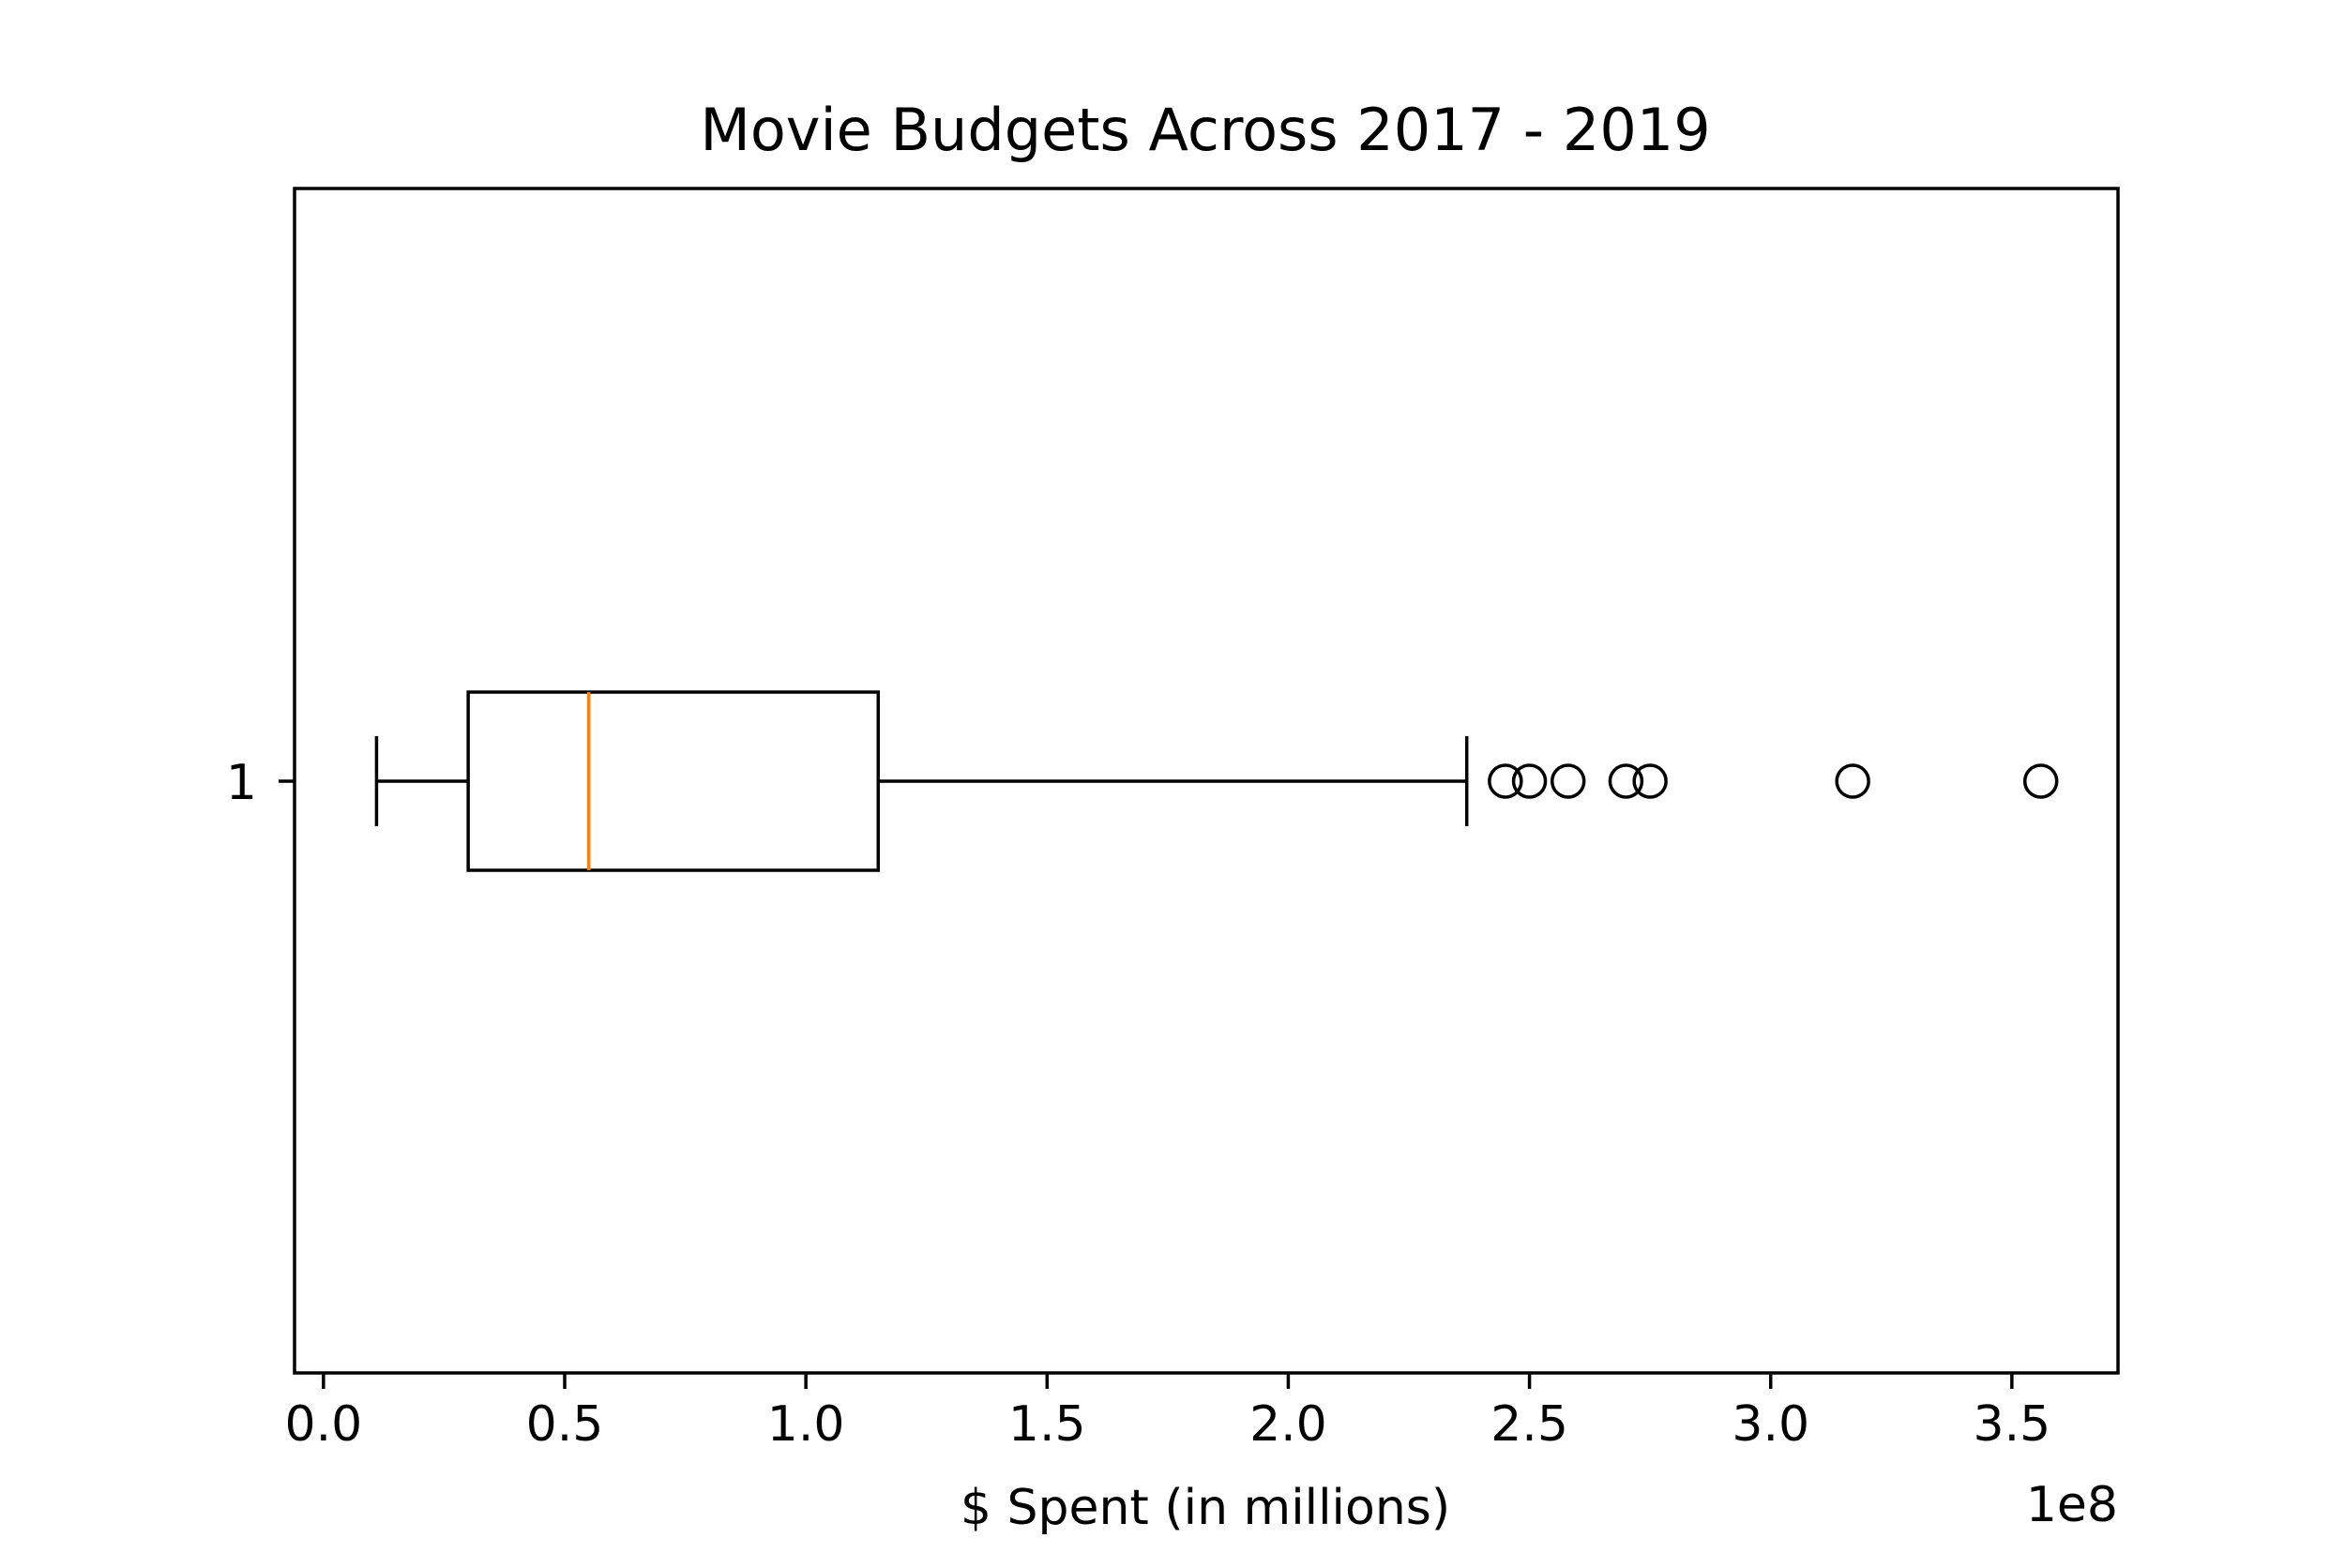  I want to click on x-tick-label: 1.0, so click(806, 1424).